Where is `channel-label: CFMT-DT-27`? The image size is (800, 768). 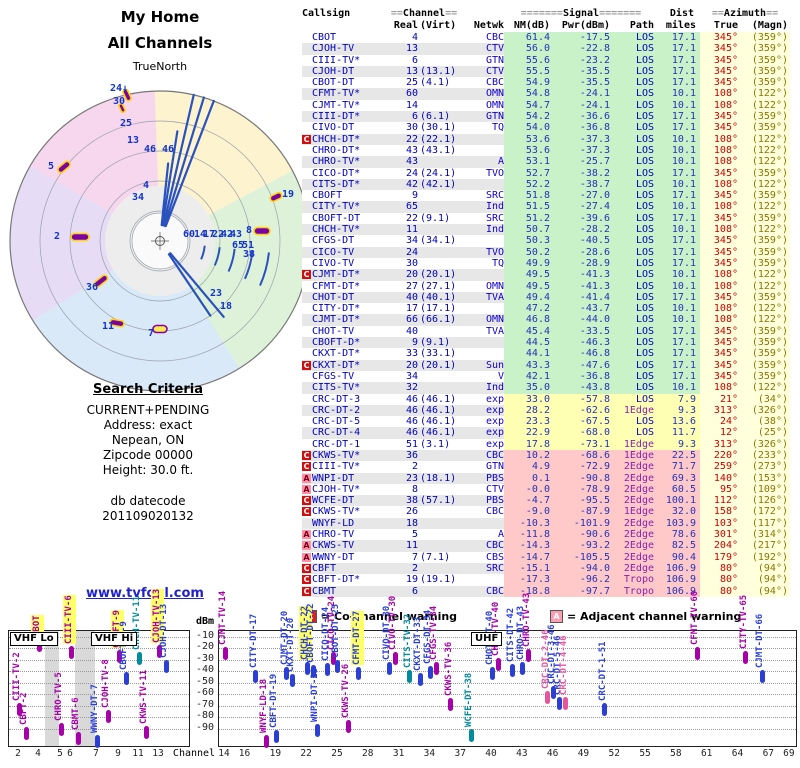
channel-label: CFMT-DT-27 is located at coordinates (357, 637).